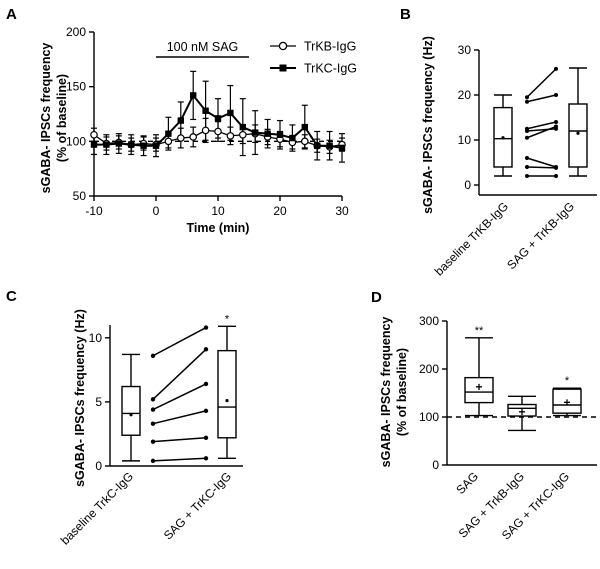  What do you see at coordinates (80, 398) in the screenshot?
I see `panel-c-ylabel: sGABA- IPSCs frequency (Hz)` at bounding box center [80, 398].